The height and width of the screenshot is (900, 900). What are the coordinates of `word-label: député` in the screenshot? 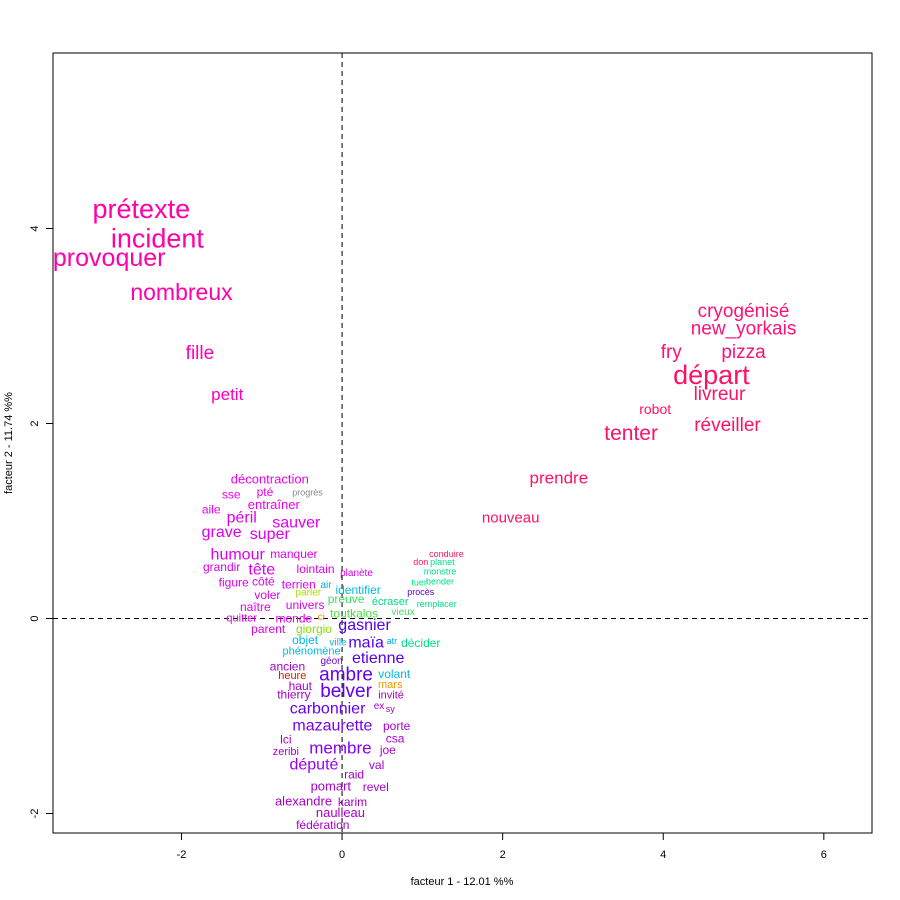 It's located at (313, 764).